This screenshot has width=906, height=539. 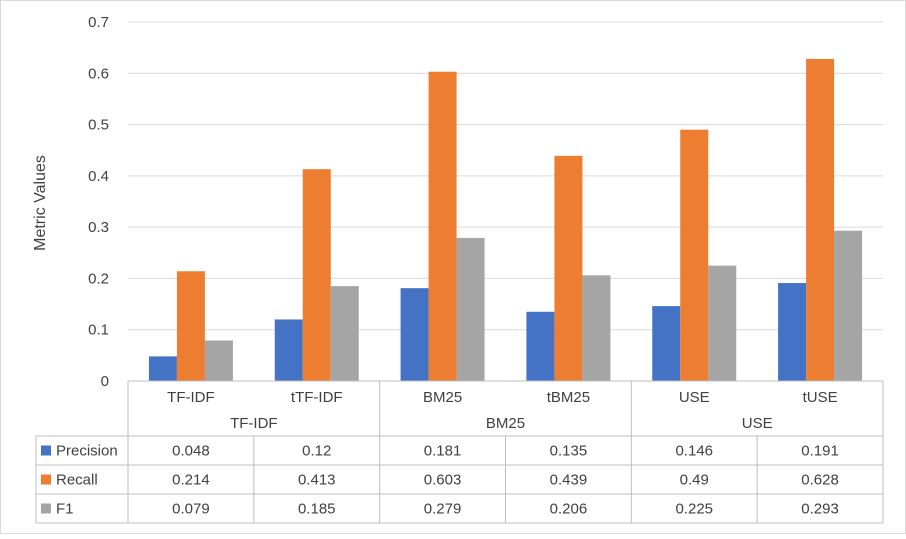 I want to click on x-category-label: tTF-IDF, so click(x=317, y=397).